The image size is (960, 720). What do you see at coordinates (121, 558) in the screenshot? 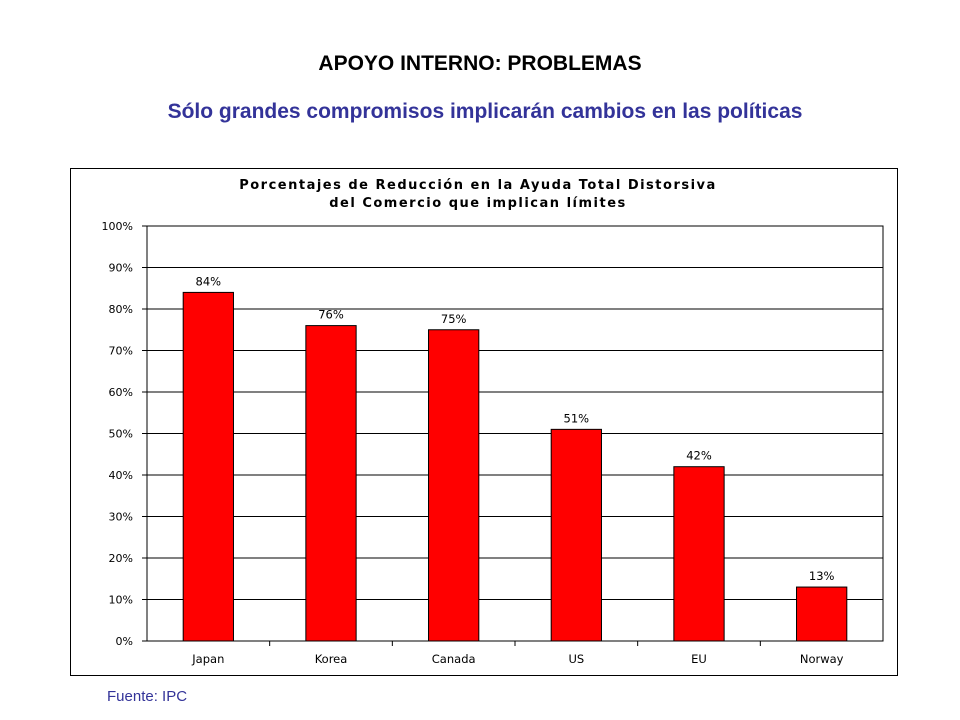
I see `y-tick-label: 20%` at bounding box center [121, 558].